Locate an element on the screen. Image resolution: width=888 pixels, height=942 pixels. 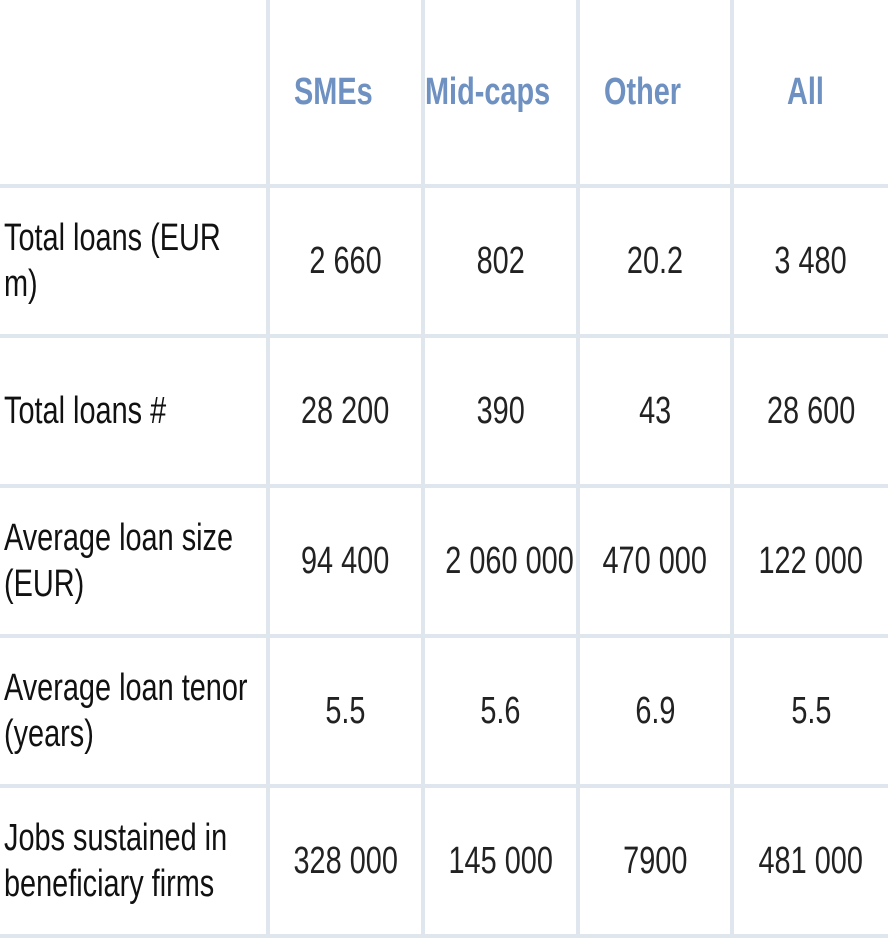
cell-value: 94 400 is located at coordinates (345, 561).